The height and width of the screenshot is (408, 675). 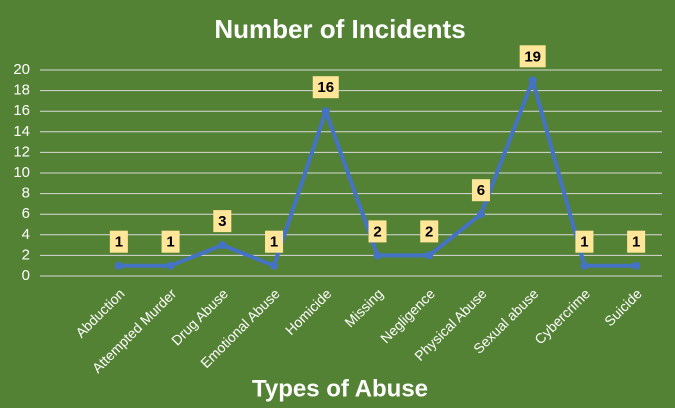 What do you see at coordinates (26, 254) in the screenshot?
I see `y-tick-label: 2` at bounding box center [26, 254].